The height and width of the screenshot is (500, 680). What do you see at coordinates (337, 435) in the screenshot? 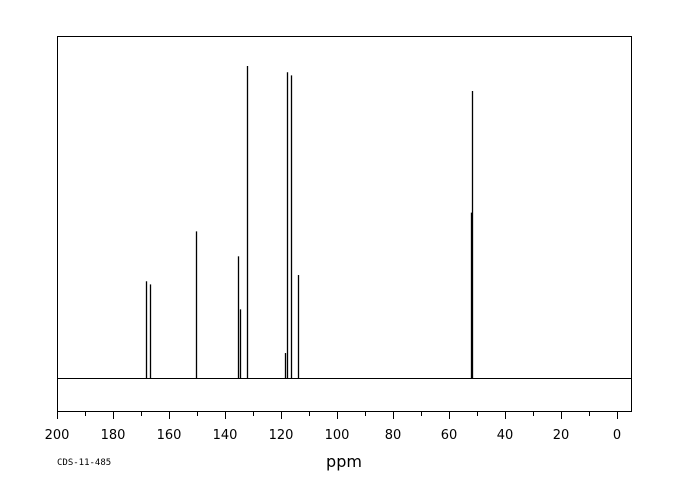
I see `x-tick-label: 100` at bounding box center [337, 435].